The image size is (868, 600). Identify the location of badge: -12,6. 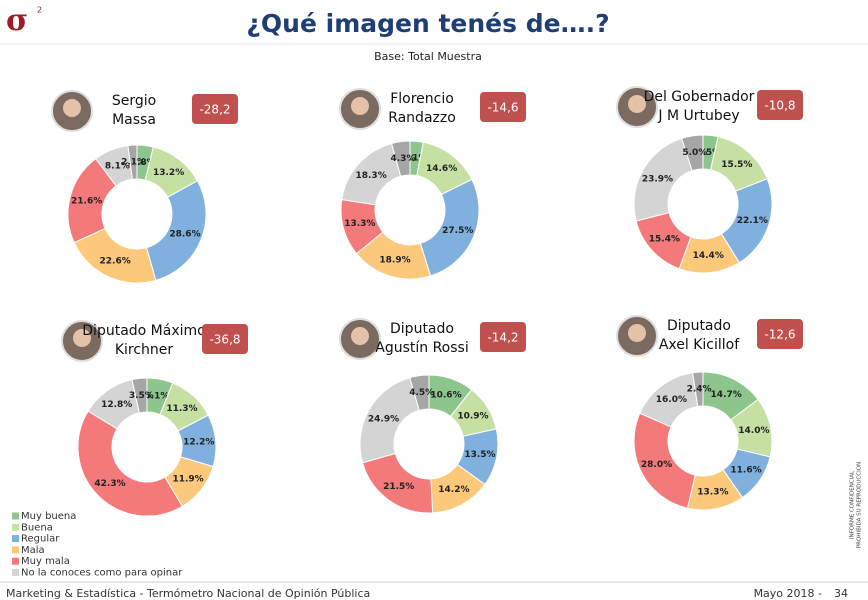
(779, 335).